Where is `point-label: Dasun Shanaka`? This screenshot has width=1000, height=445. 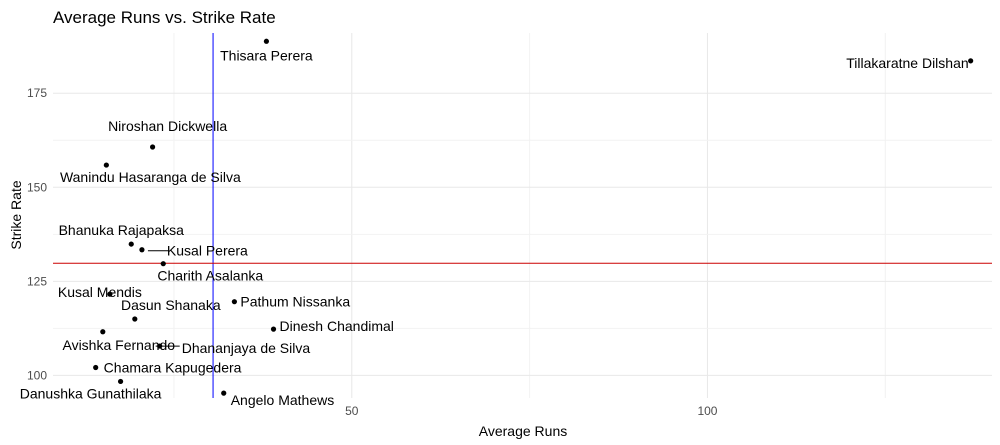 point-label: Dasun Shanaka is located at coordinates (171, 305).